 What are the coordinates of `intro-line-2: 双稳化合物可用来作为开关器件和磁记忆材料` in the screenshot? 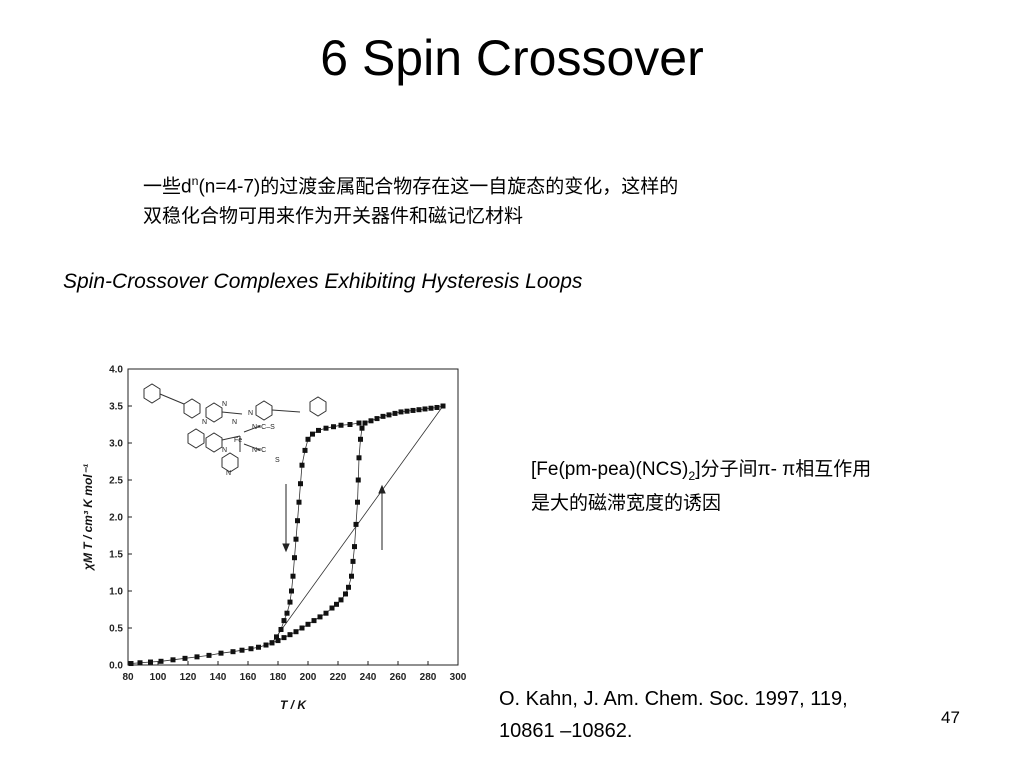 It's located at (333, 217).